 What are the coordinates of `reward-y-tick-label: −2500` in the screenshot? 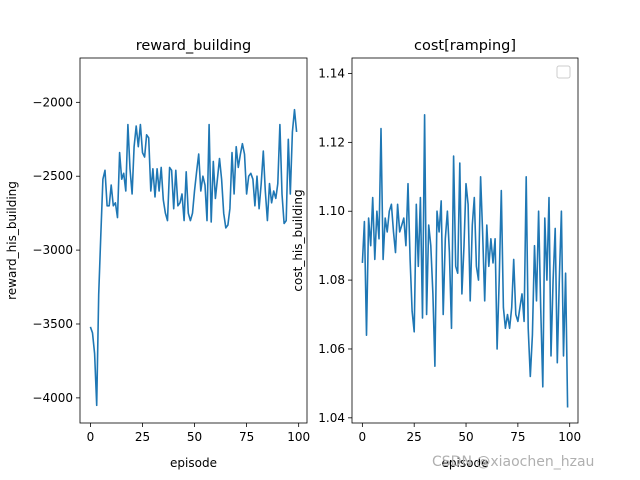 It's located at (52, 176).